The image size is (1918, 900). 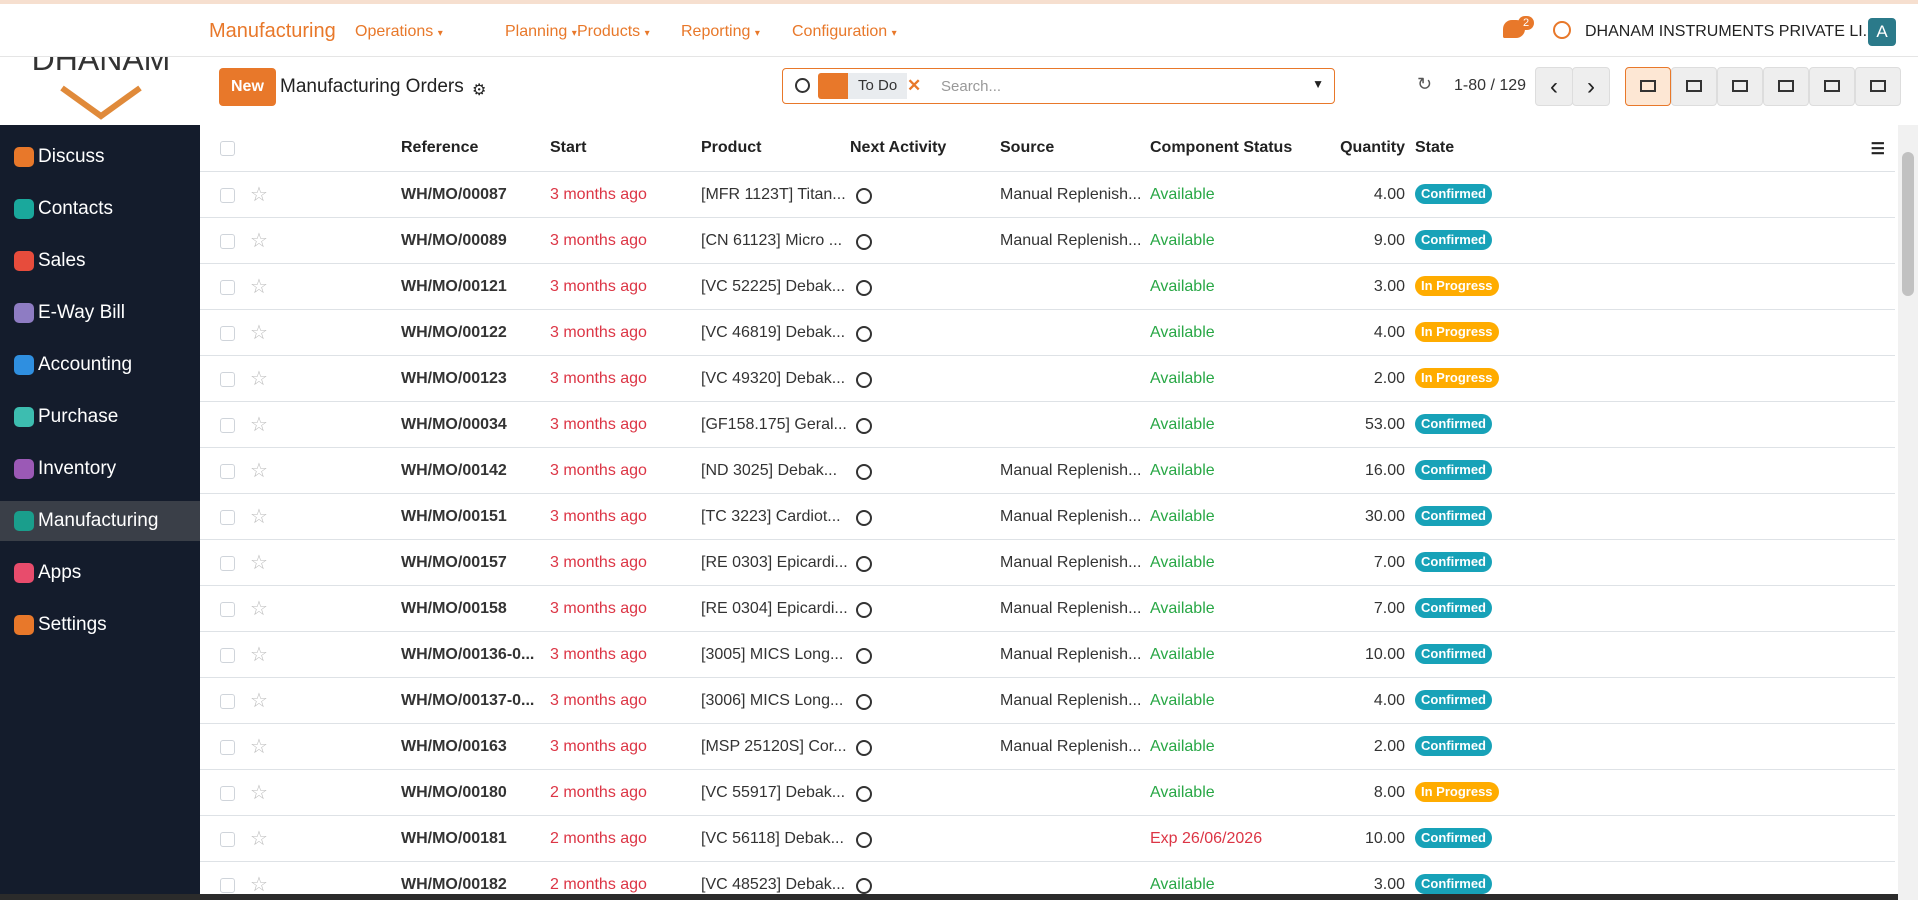 I want to click on sidebar-item: Settings, so click(x=60, y=625).